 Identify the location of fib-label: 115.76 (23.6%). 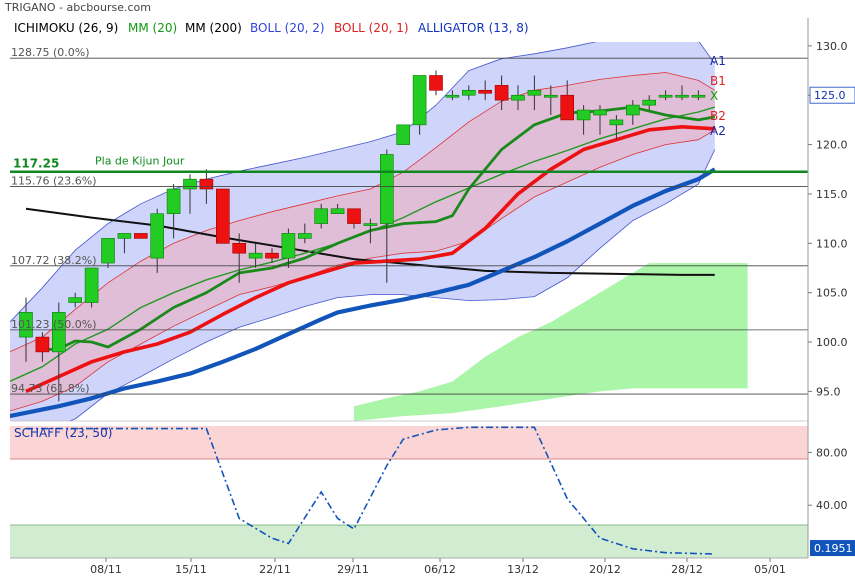
(54, 180).